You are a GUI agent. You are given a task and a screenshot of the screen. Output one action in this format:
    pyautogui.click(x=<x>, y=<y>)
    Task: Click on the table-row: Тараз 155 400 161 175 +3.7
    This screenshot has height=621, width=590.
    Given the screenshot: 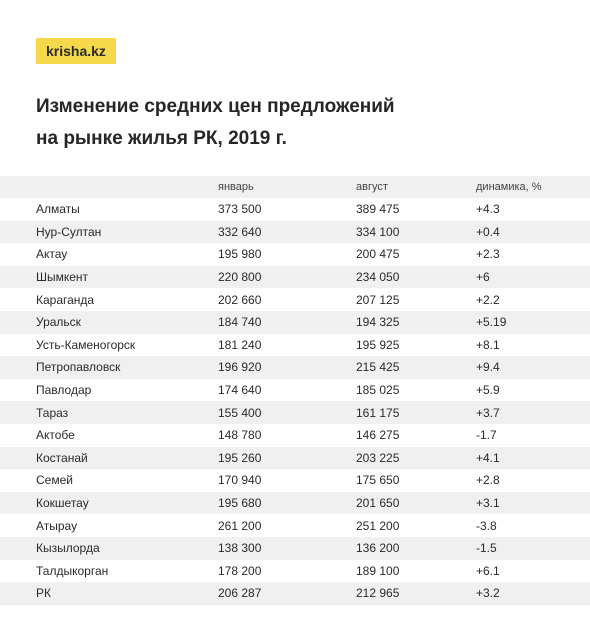 What is the action you would take?
    pyautogui.click(x=295, y=412)
    